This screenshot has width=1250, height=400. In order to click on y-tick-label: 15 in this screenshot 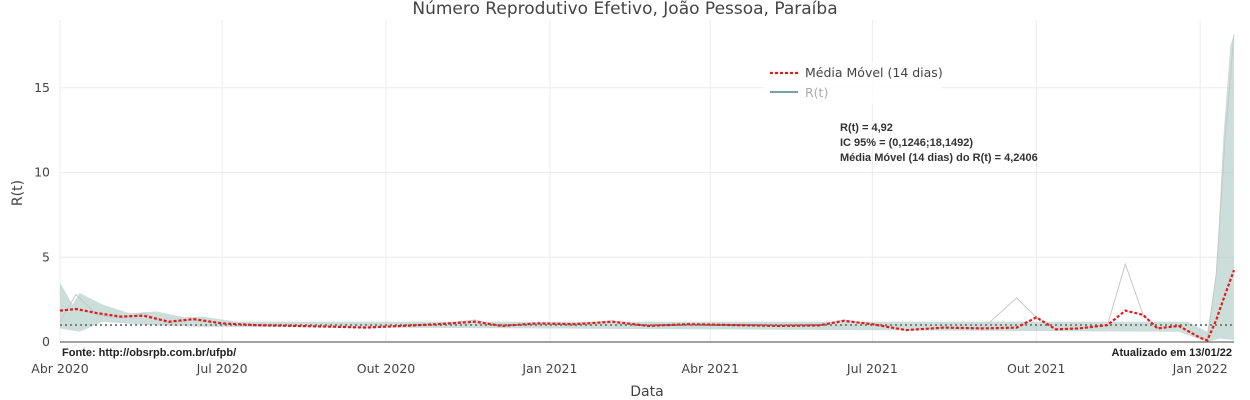, I will do `click(42, 87)`.